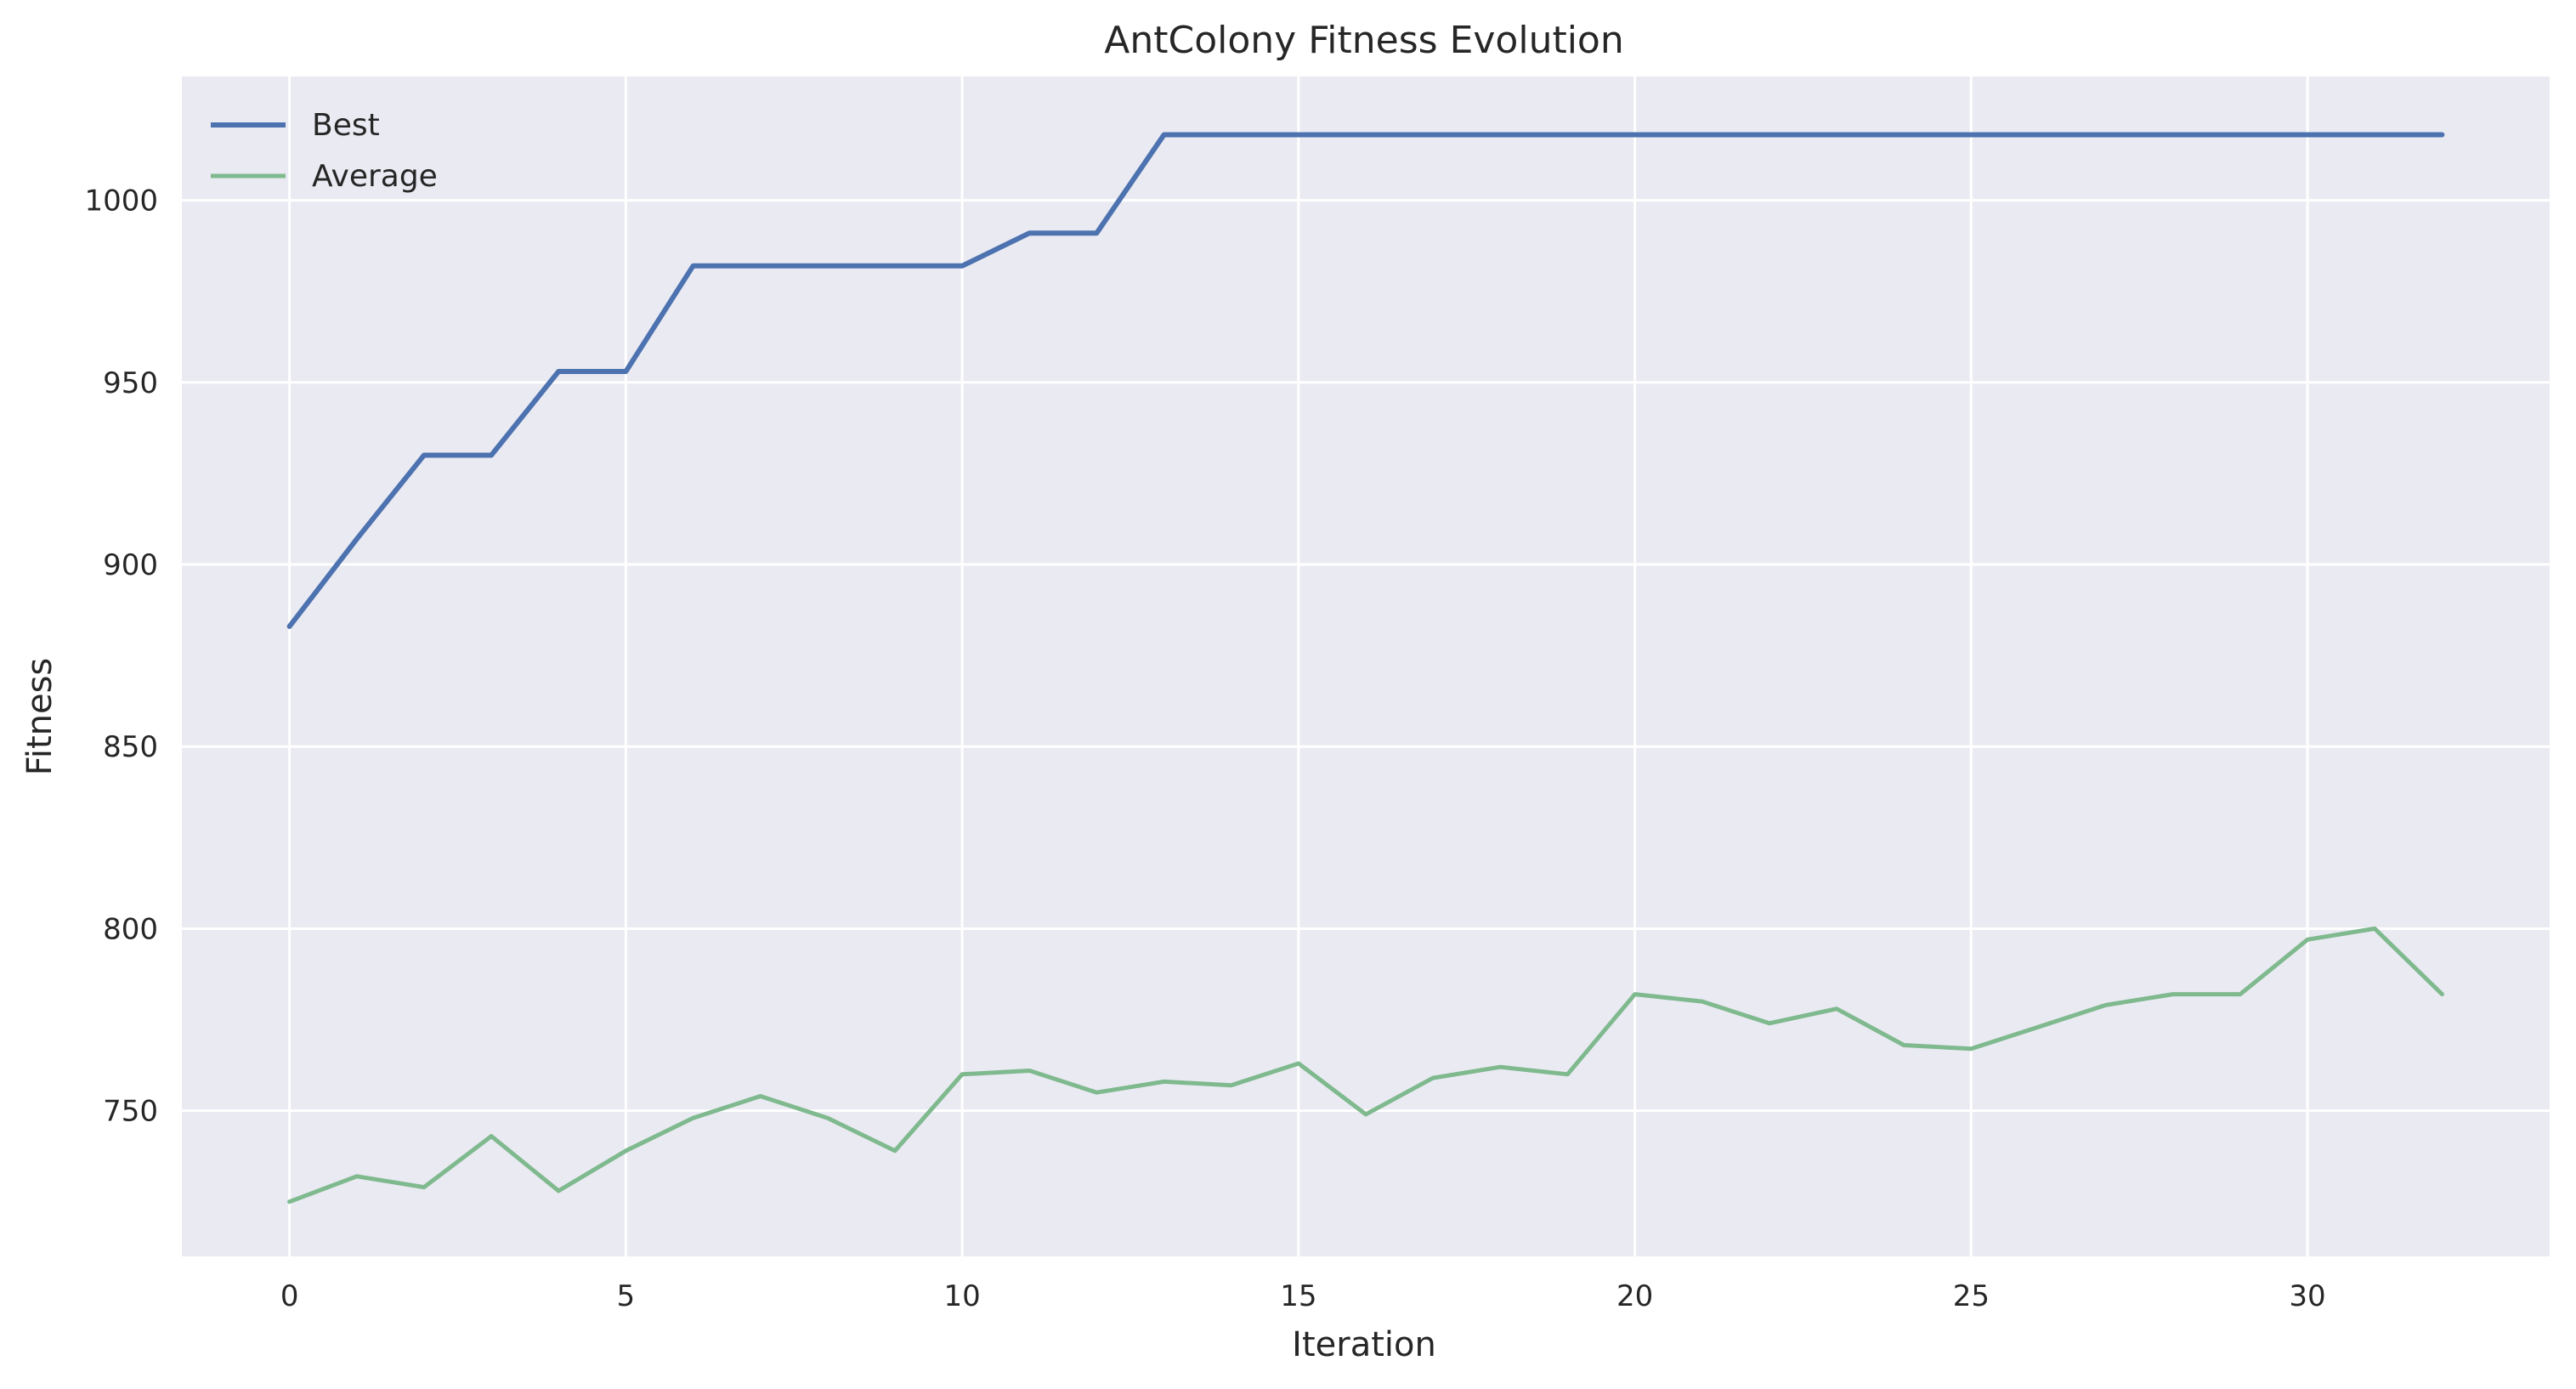  I want to click on x-tick-label: 0, so click(289, 1296).